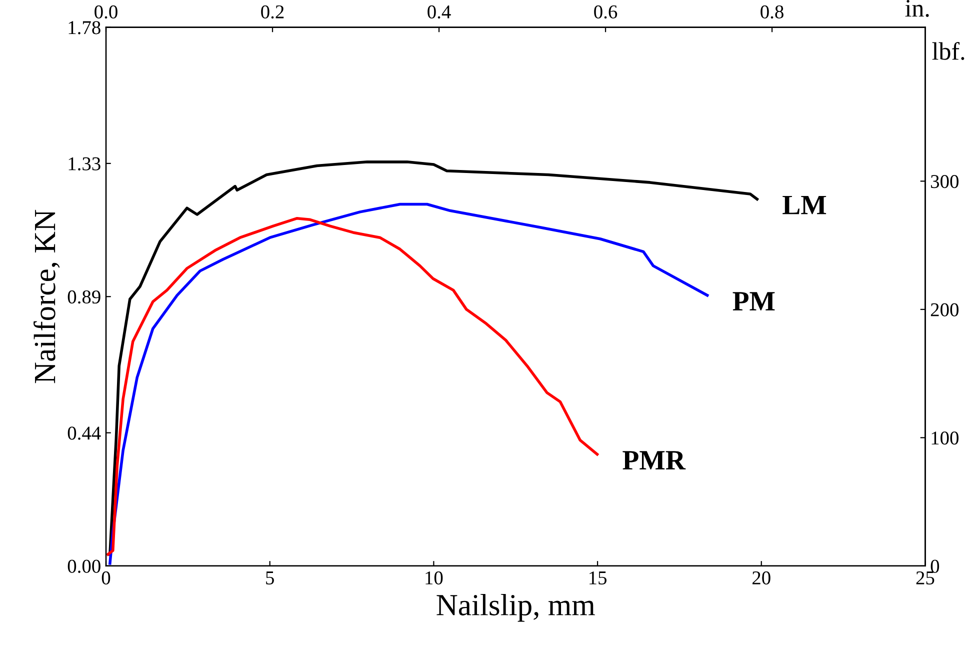  What do you see at coordinates (272, 12) in the screenshot?
I see `x2-tick-label: 0.2` at bounding box center [272, 12].